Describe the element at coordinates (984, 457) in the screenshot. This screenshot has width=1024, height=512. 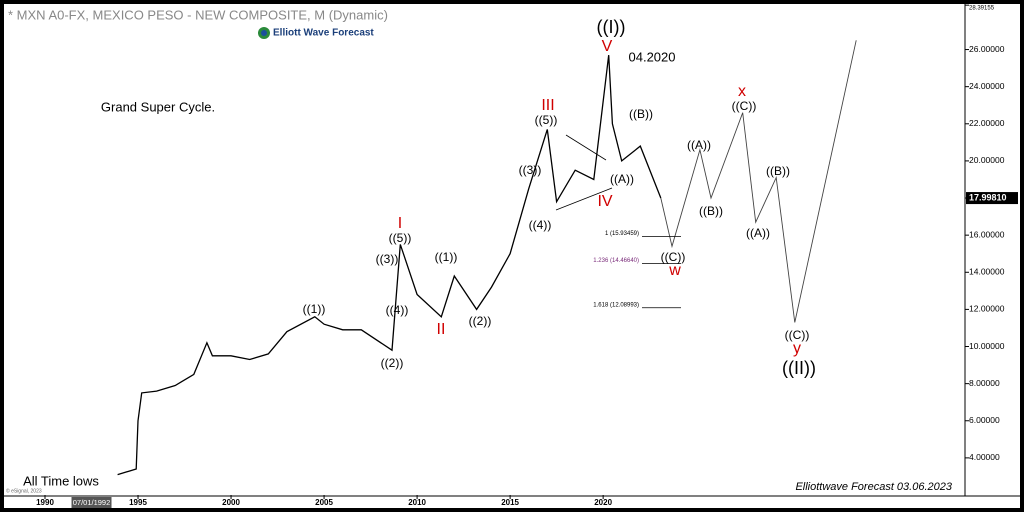
I see `y-tick-label: 4.00000` at that location.